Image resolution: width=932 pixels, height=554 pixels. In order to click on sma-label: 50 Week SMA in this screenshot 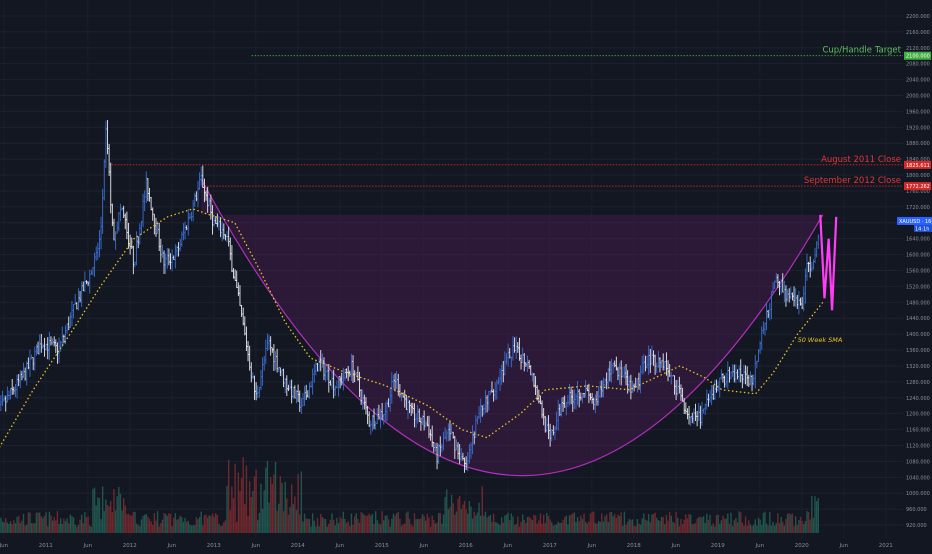, I will do `click(820, 340)`.